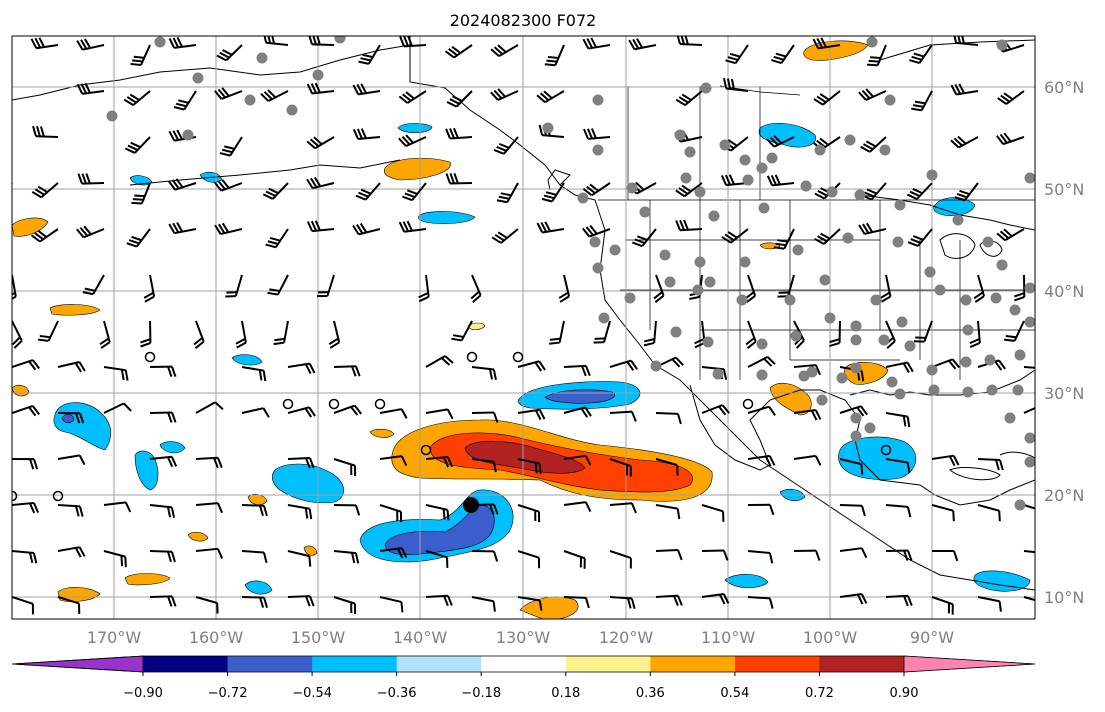 The width and height of the screenshot is (1105, 712). Describe the element at coordinates (318, 637) in the screenshot. I see `lon-label: 150°W` at that location.